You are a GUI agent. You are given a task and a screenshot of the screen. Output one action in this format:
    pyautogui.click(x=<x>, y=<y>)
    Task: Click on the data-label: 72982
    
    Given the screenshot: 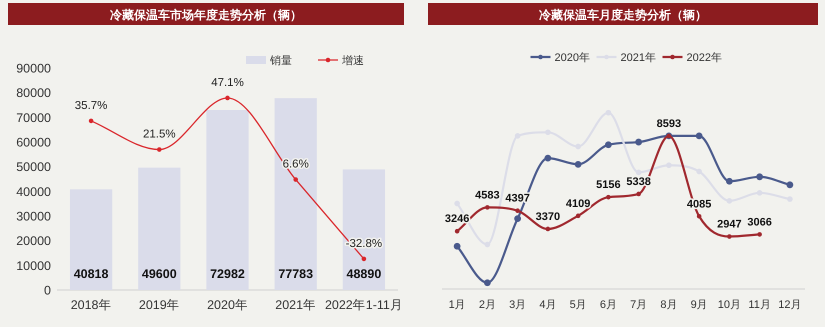 What is the action you would take?
    pyautogui.click(x=227, y=274)
    